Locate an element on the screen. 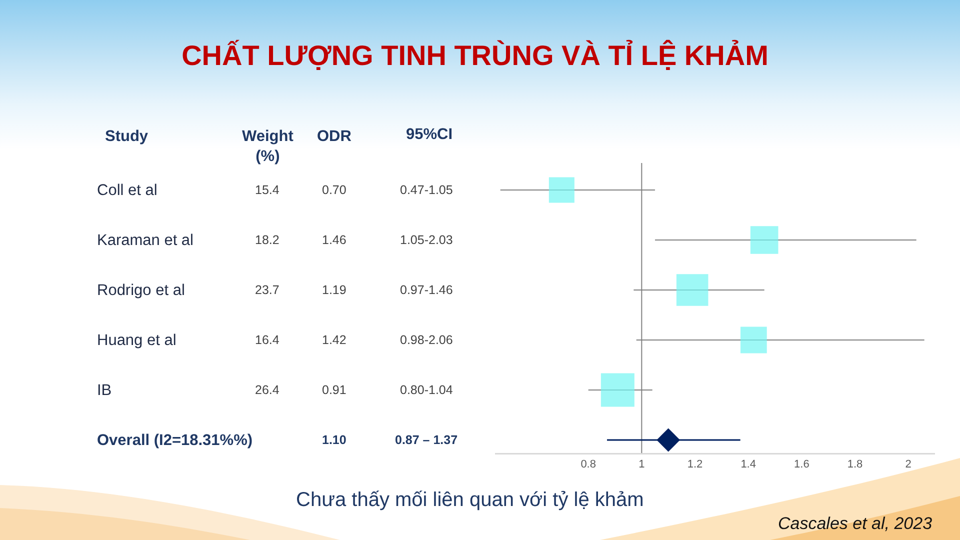 Image resolution: width=960 pixels, height=540 pixels. data-label: 1.42 is located at coordinates (334, 340).